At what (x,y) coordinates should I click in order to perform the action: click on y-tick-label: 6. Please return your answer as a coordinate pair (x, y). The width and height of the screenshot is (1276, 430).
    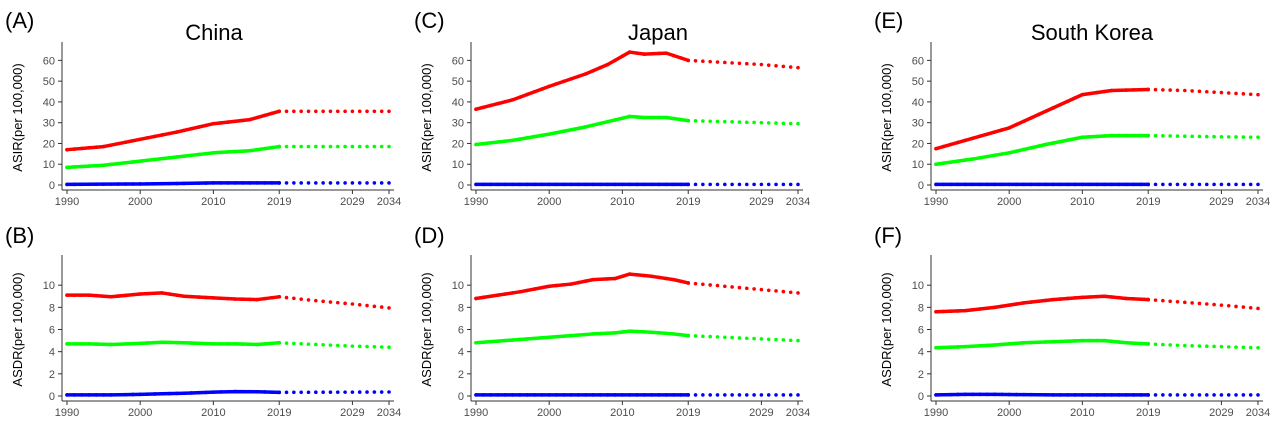
    Looking at the image, I should click on (461, 331).